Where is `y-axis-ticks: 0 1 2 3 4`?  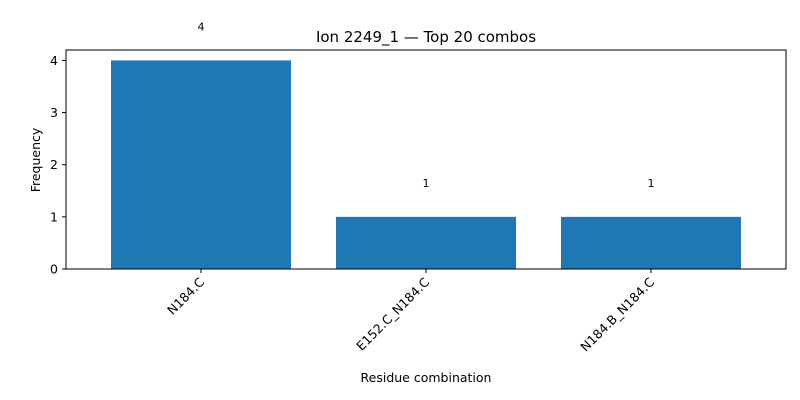
y-axis-ticks: 0 1 2 3 4 is located at coordinates (58, 165).